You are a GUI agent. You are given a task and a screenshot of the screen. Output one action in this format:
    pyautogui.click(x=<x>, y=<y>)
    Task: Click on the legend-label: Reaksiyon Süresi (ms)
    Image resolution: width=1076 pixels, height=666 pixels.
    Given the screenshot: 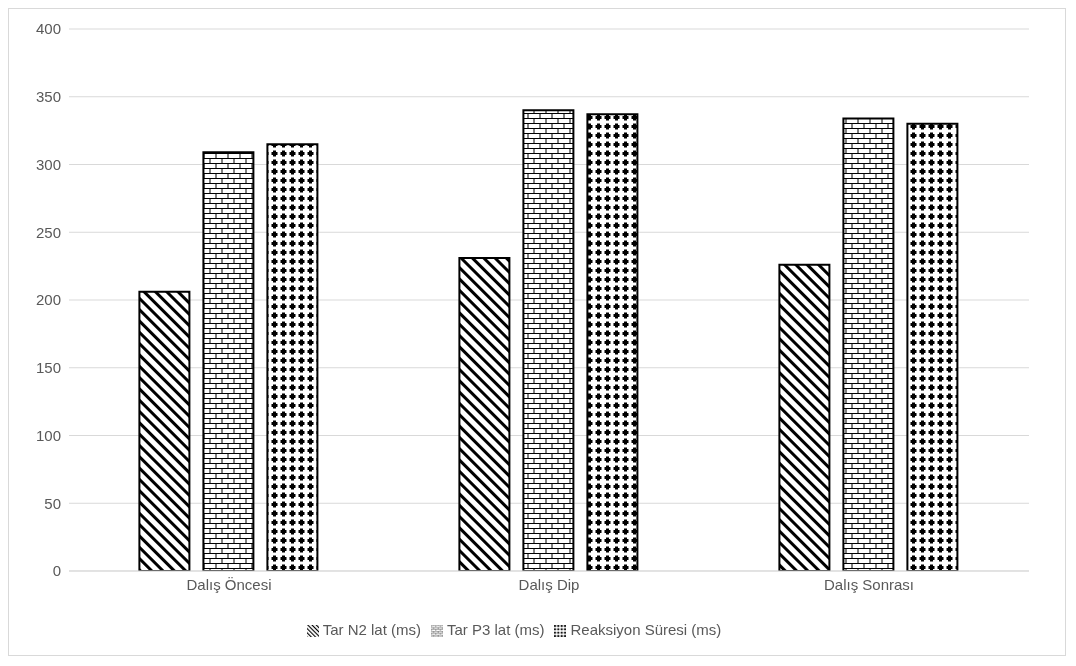 What is the action you would take?
    pyautogui.click(x=646, y=629)
    